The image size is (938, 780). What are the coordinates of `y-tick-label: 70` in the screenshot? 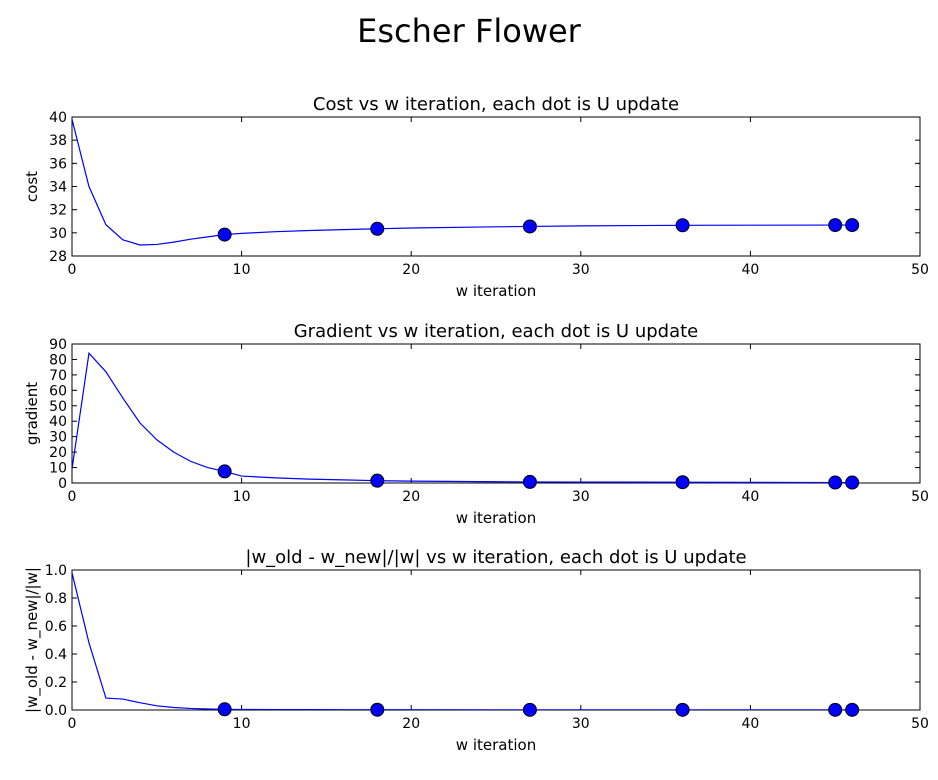 It's located at (58, 376).